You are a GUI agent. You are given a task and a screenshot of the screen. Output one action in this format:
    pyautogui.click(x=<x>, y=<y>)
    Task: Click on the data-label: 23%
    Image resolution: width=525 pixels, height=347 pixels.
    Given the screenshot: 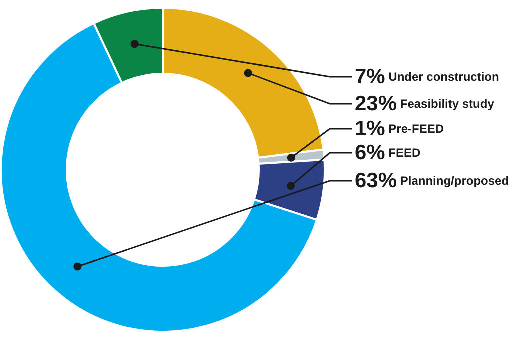 What is the action you would take?
    pyautogui.click(x=376, y=104)
    